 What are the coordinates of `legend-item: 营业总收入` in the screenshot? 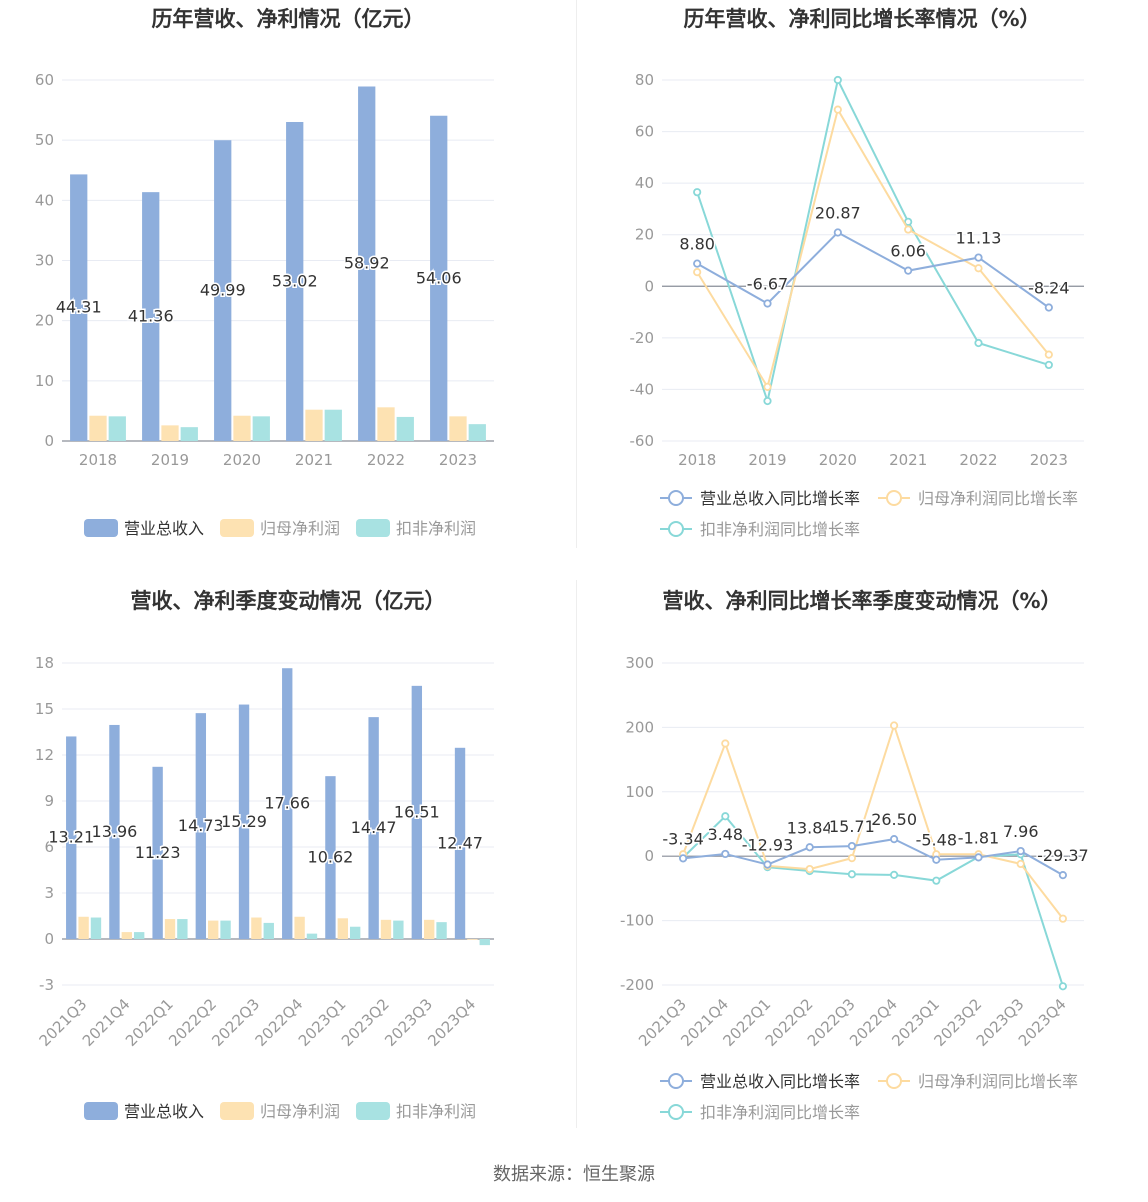 It's located at (144, 1111).